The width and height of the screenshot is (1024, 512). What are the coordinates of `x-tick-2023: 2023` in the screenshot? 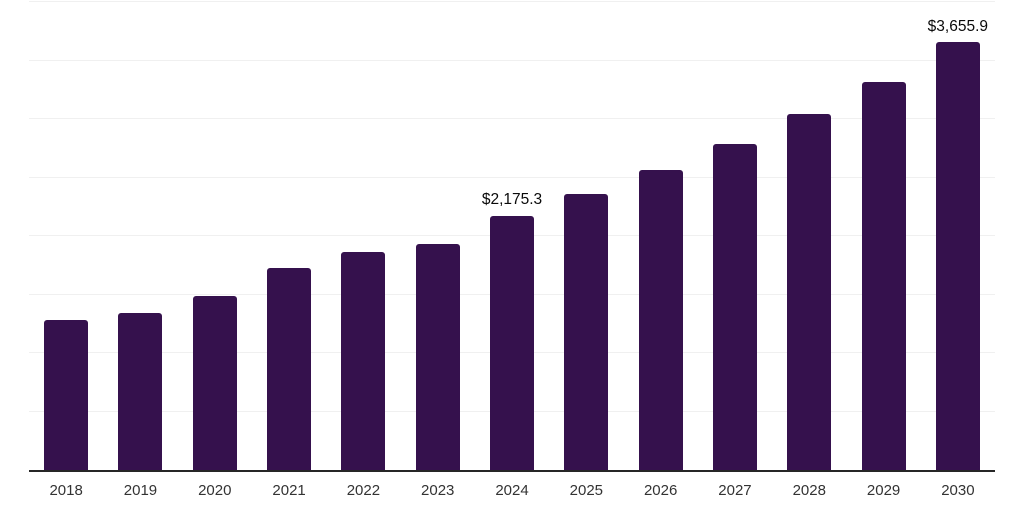 It's located at (438, 490).